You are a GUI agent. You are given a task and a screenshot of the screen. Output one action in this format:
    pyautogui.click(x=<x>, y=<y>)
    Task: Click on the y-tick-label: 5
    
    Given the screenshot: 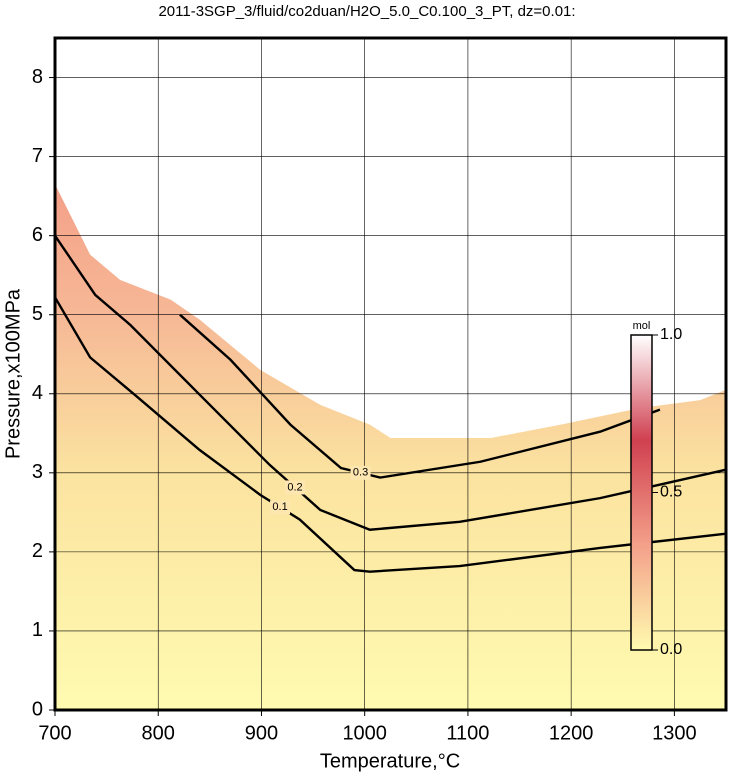 What is the action you would take?
    pyautogui.click(x=37, y=314)
    